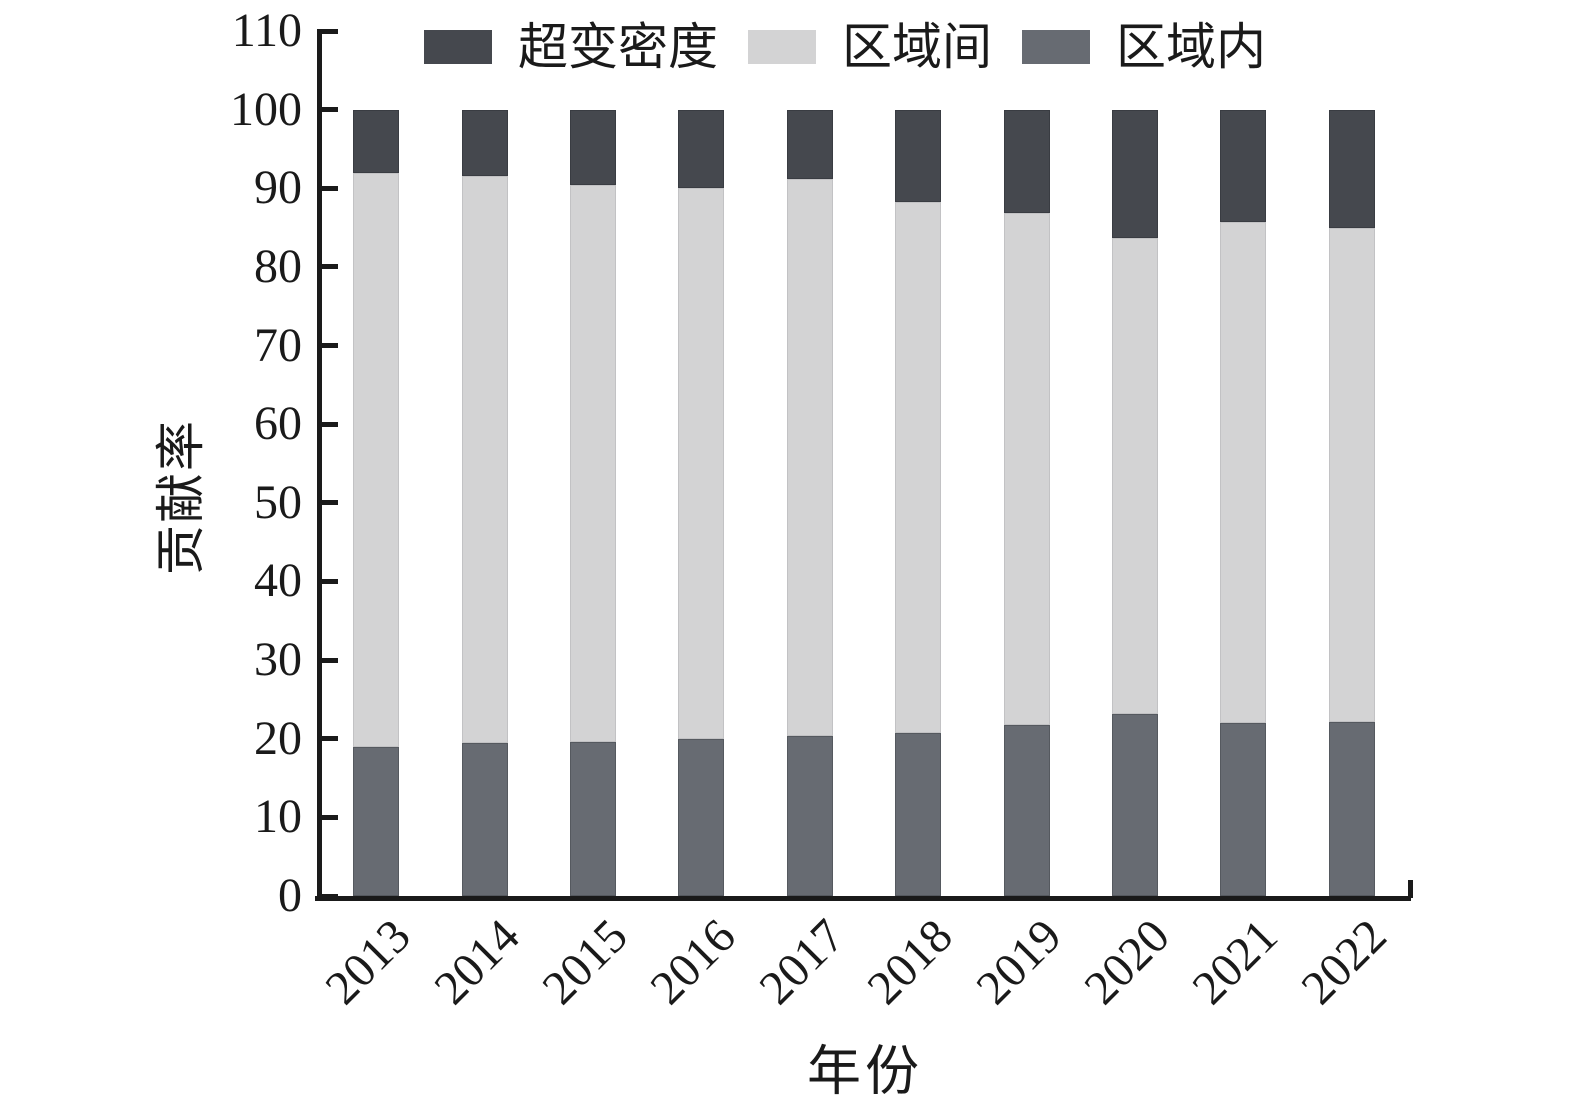  Describe the element at coordinates (865, 1071) in the screenshot. I see `x-axis-title: 年份` at that location.